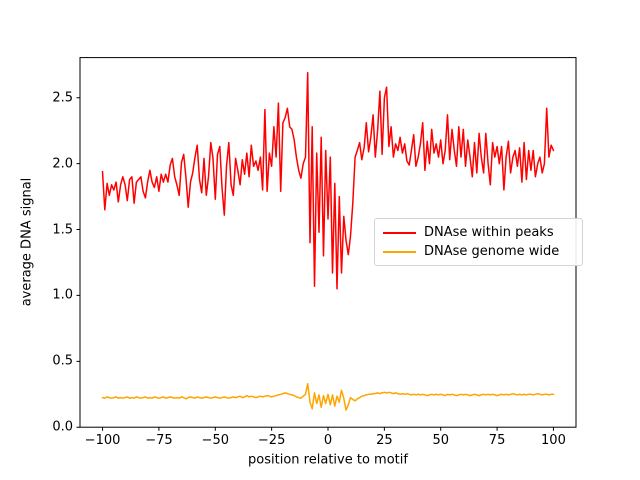  What do you see at coordinates (62, 295) in the screenshot?
I see `y-tick-label: 1.0` at bounding box center [62, 295].